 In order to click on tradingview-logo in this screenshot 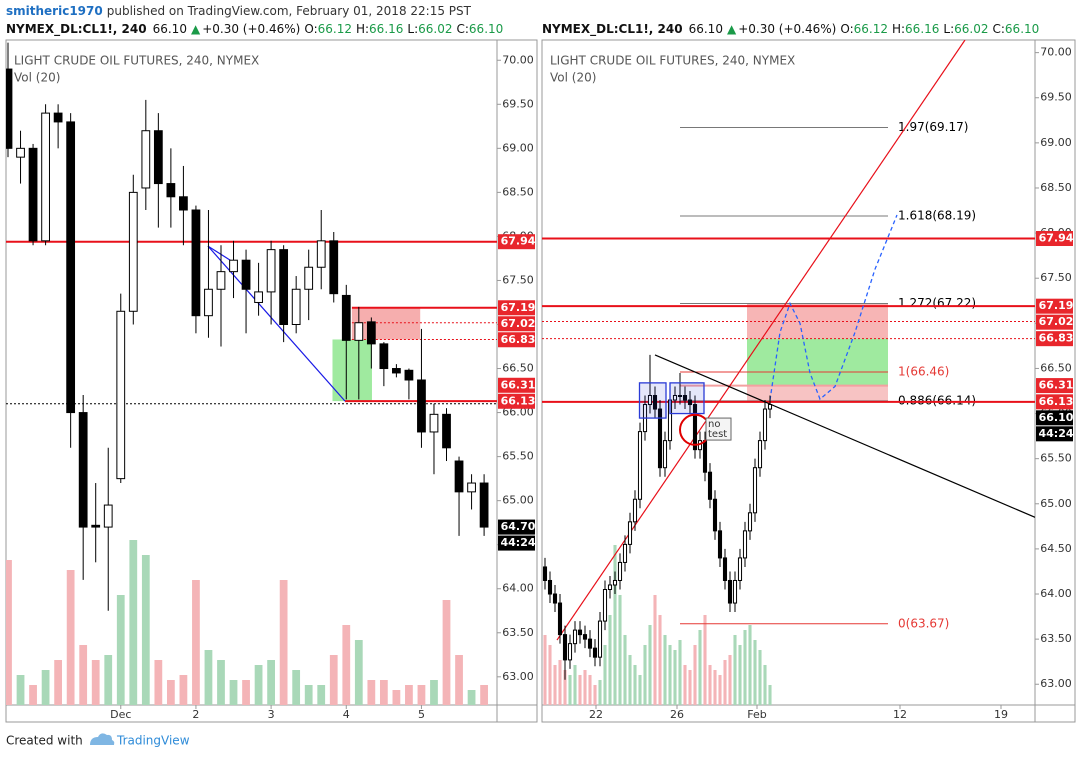, I will do `click(102, 739)`.